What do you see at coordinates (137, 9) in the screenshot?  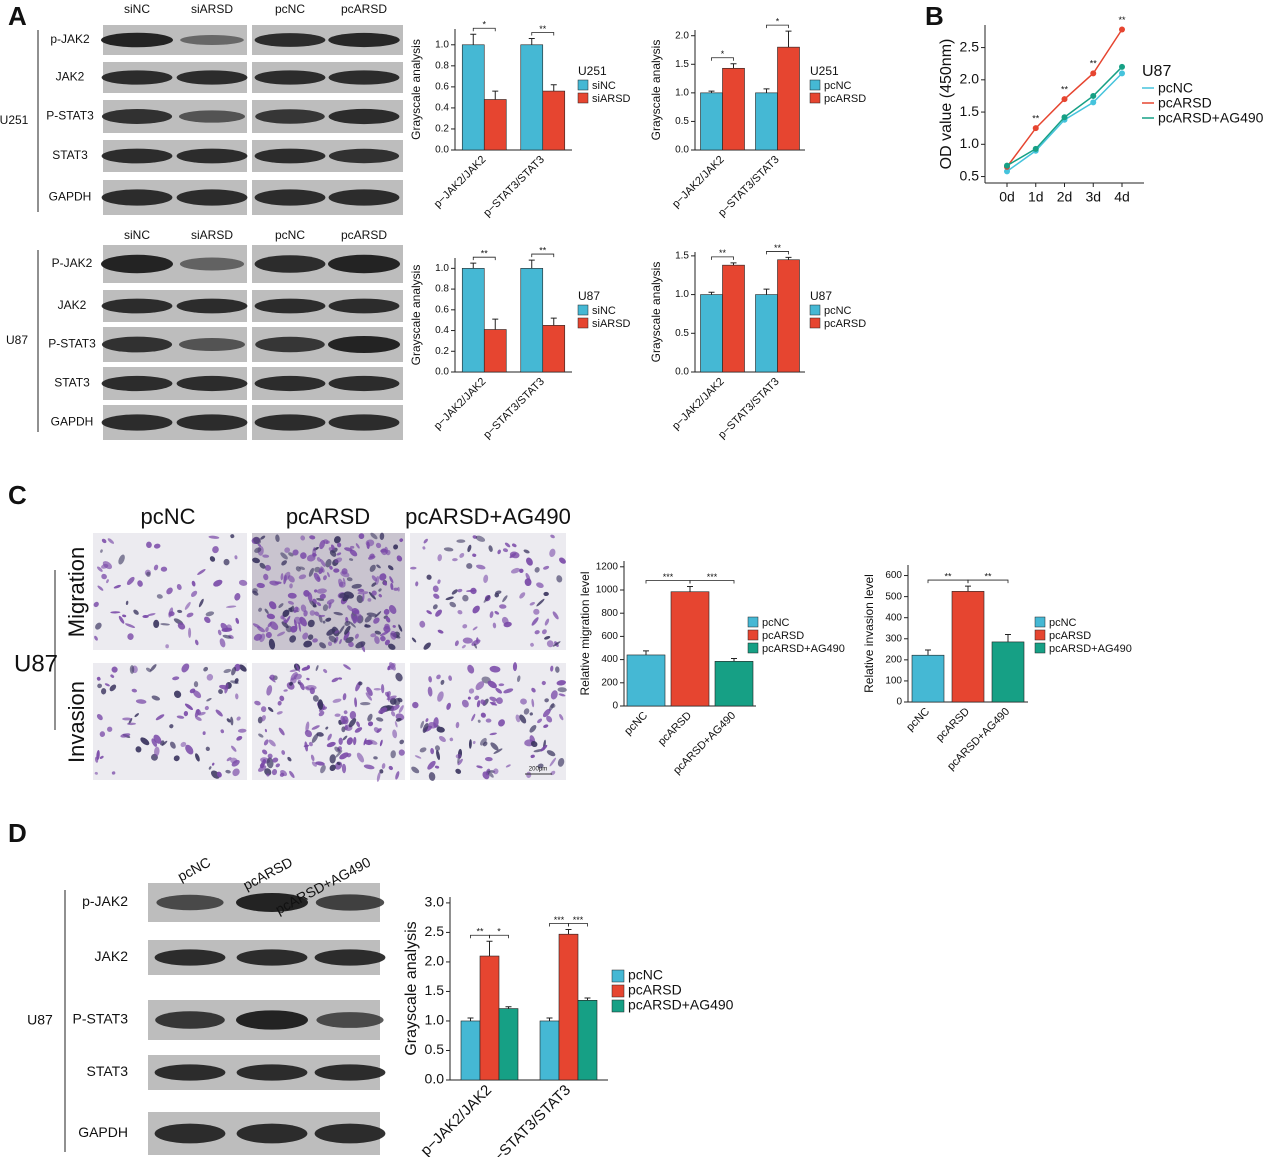 I see `lane-label: siNC` at bounding box center [137, 9].